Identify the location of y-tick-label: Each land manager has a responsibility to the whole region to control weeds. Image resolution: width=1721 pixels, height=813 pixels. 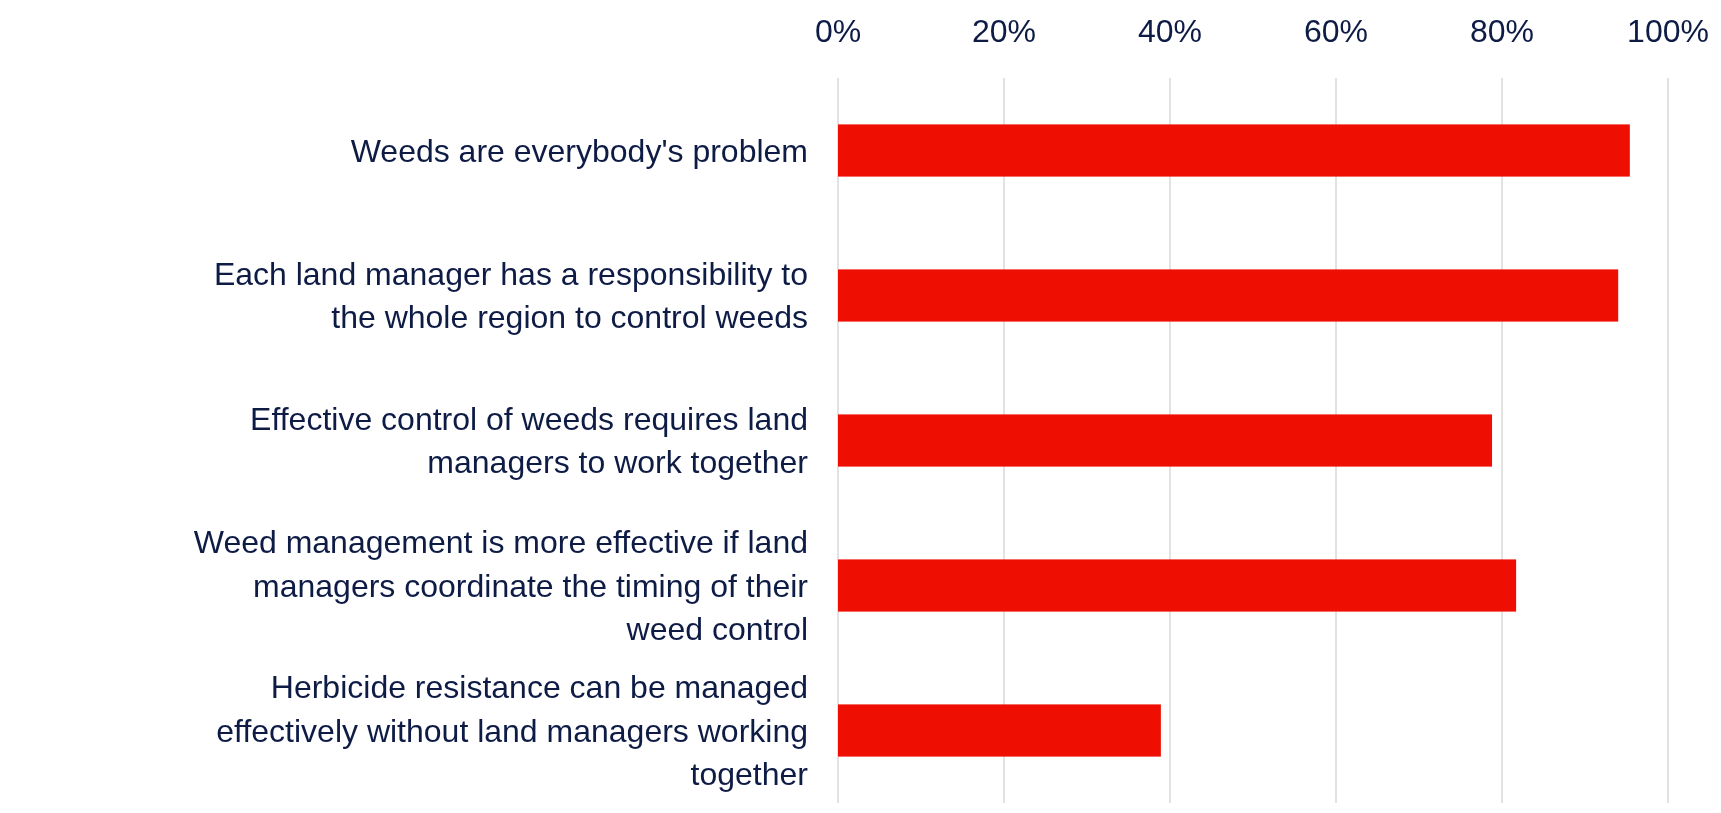
(510, 295).